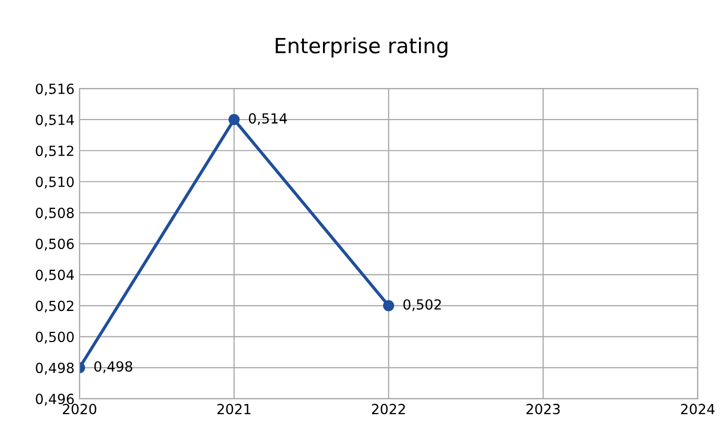  Describe the element at coordinates (543, 409) in the screenshot. I see `x-tick-label: 2023` at that location.